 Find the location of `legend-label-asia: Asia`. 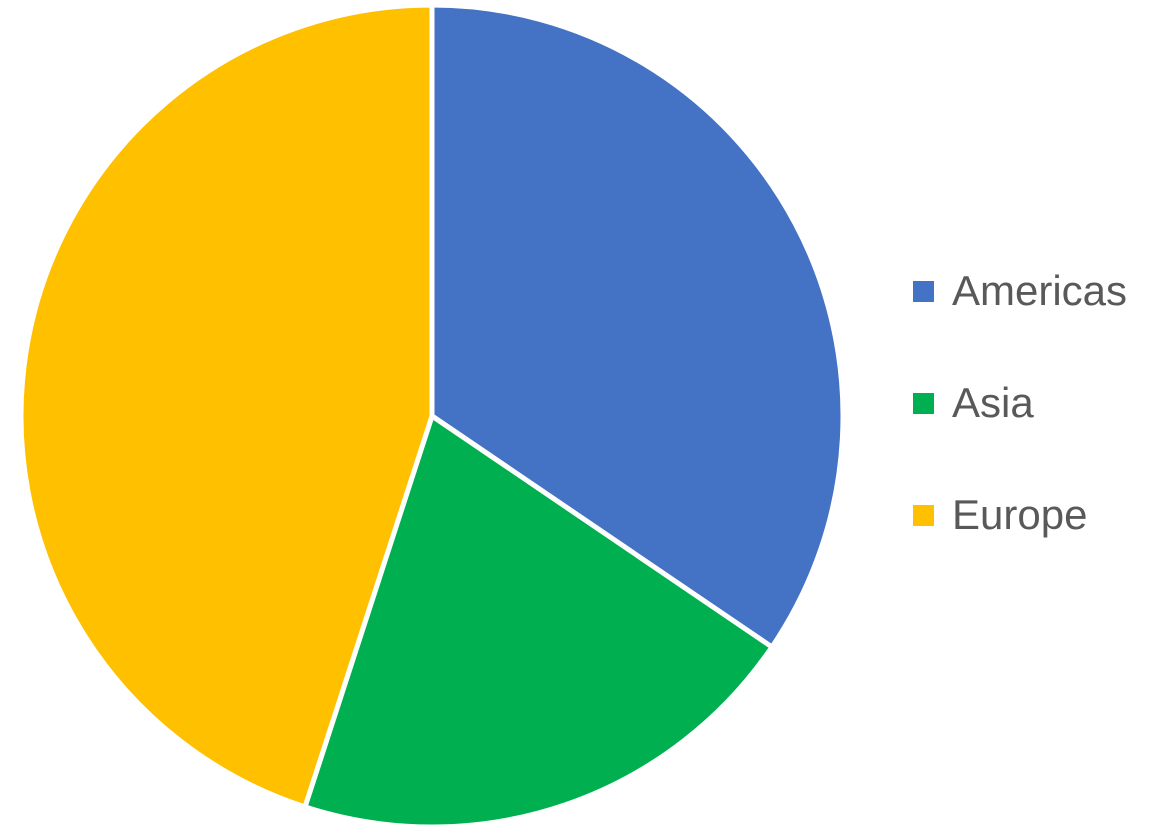

legend-label-asia: Asia is located at coordinates (993, 402).